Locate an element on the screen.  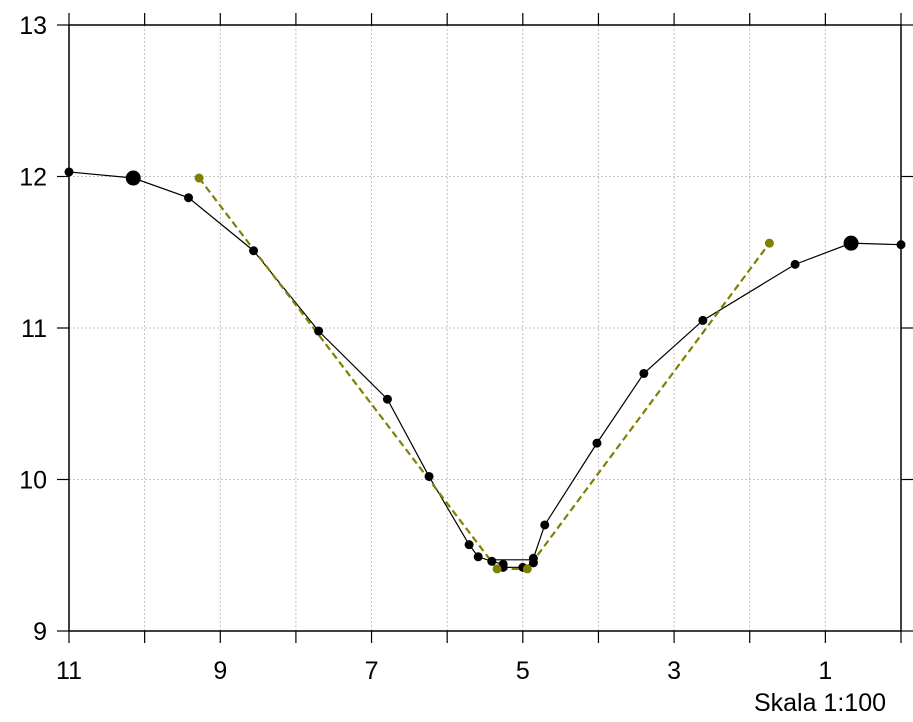
y-tick-label: 11 is located at coordinates (34, 329).